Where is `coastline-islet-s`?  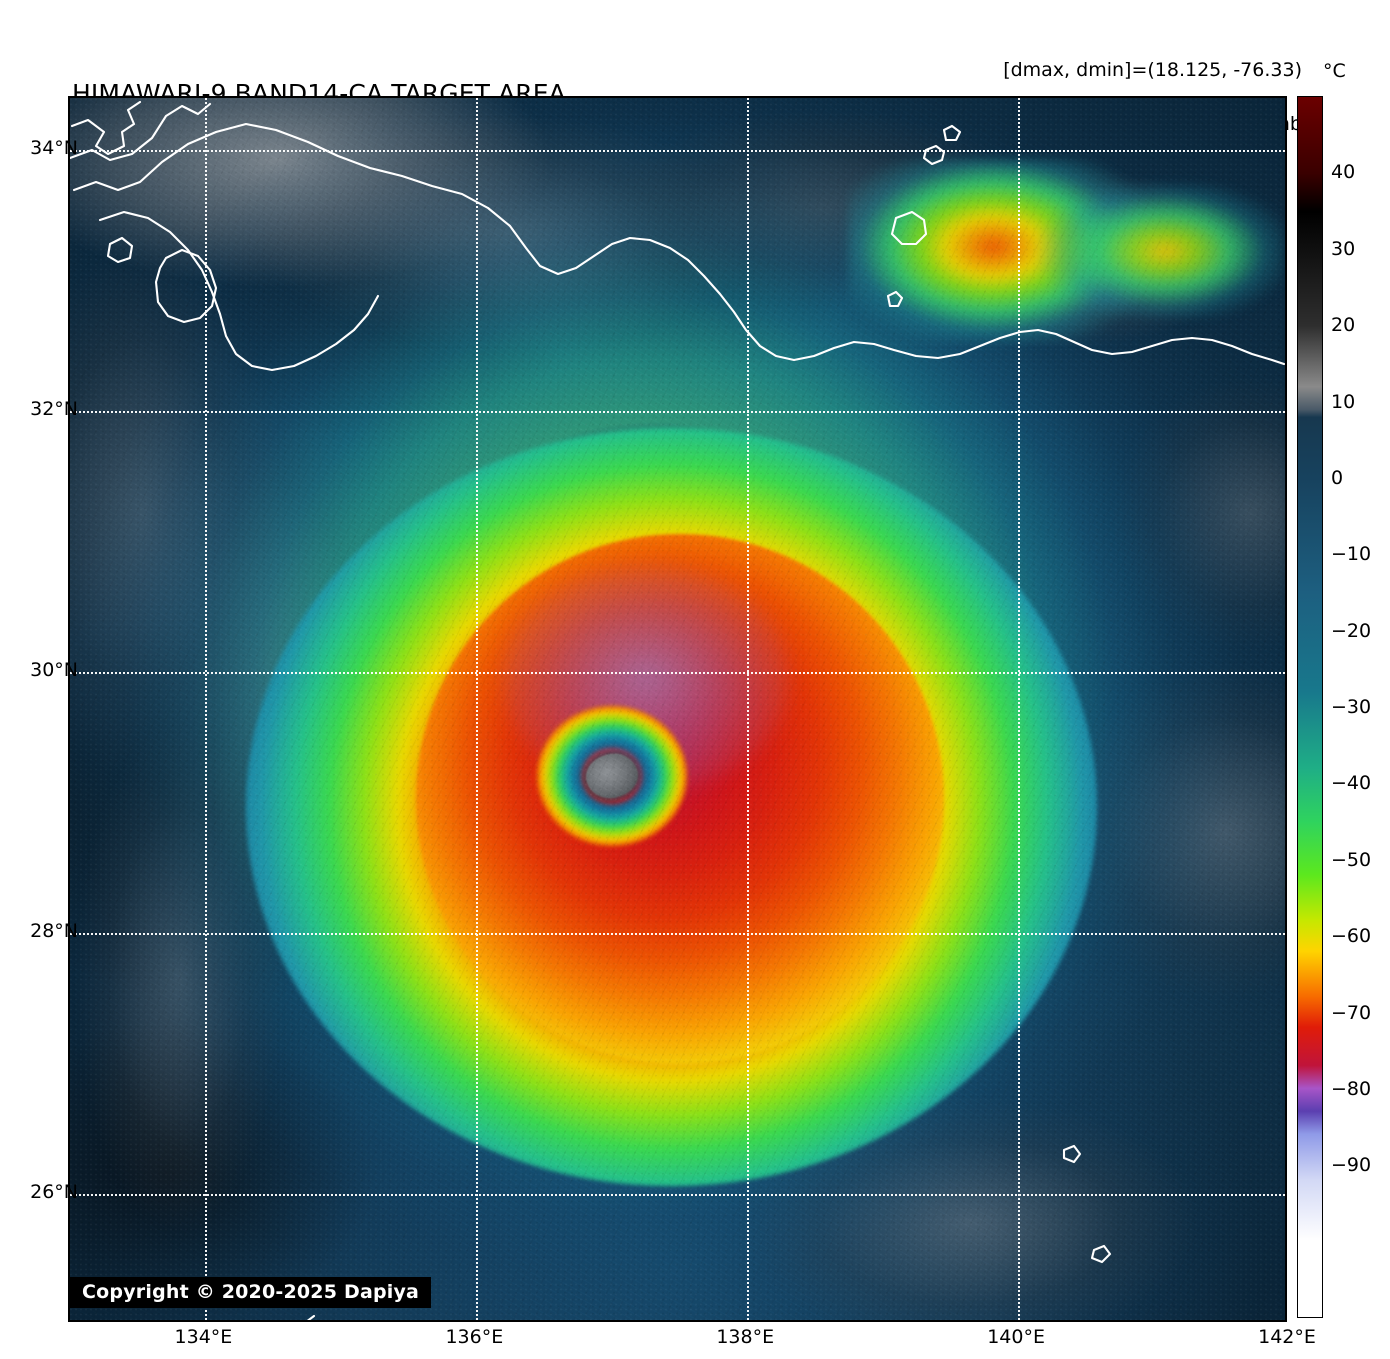 coastline-islet-s is located at coordinates (311, 1317).